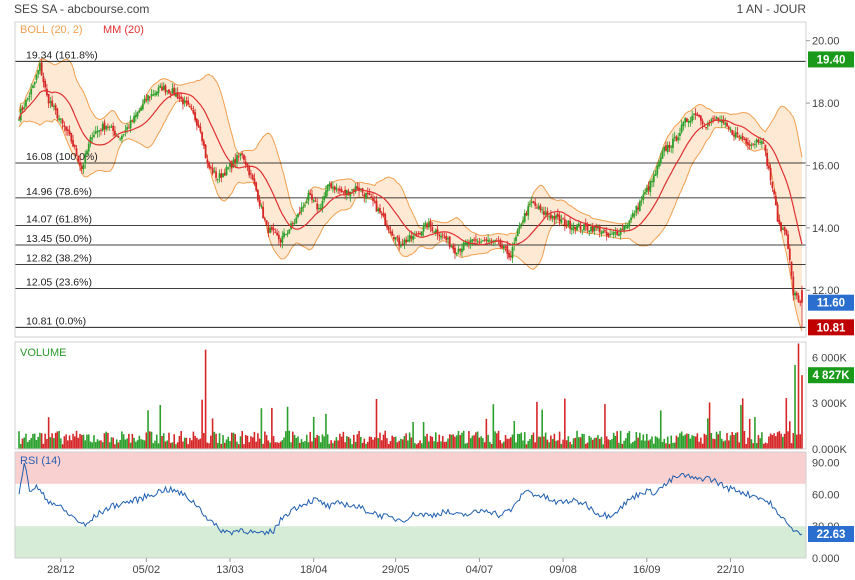  Describe the element at coordinates (831, 328) in the screenshot. I see `price-badge-red-text: 10.81` at that location.